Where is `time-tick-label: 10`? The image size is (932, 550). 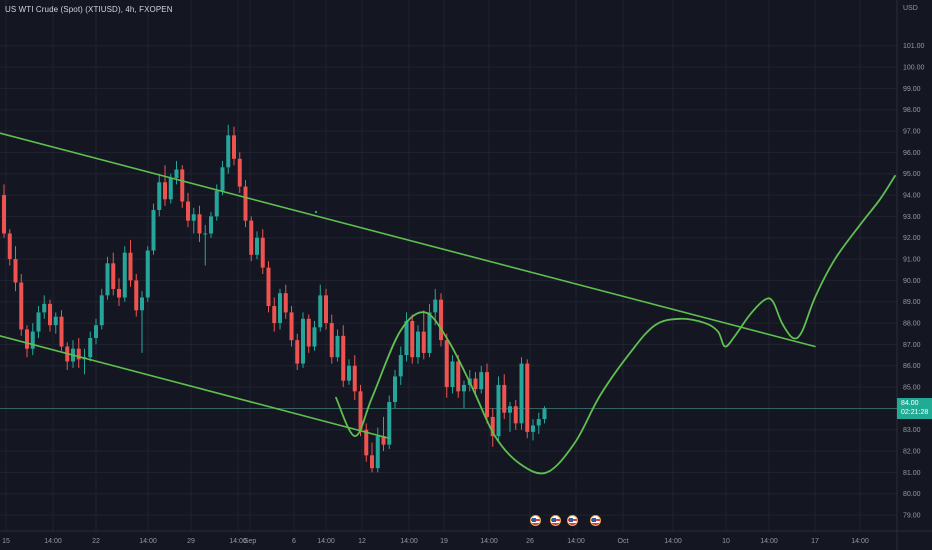
time-tick-label: 10 is located at coordinates (726, 541).